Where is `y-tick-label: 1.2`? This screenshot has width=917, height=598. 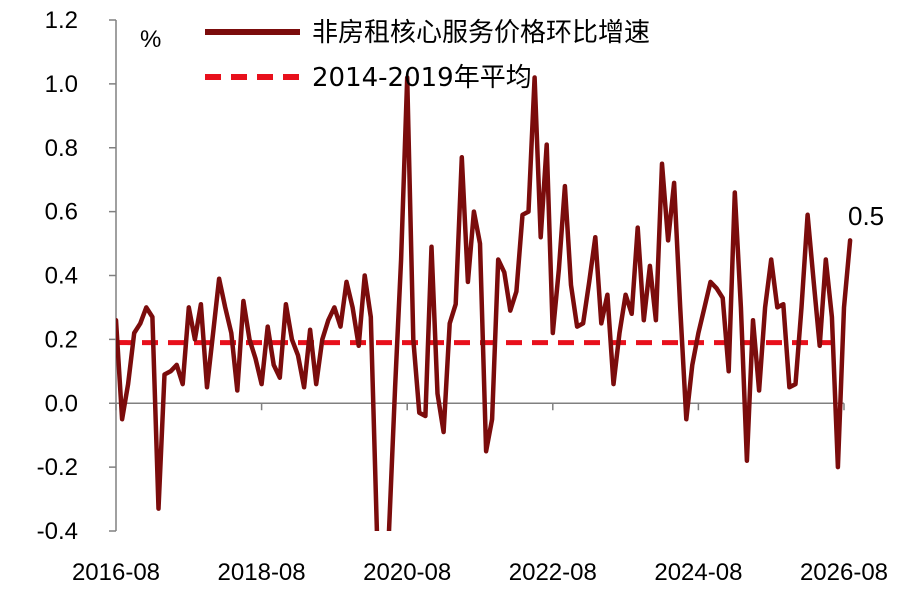
y-tick-label: 1.2 is located at coordinates (61, 20).